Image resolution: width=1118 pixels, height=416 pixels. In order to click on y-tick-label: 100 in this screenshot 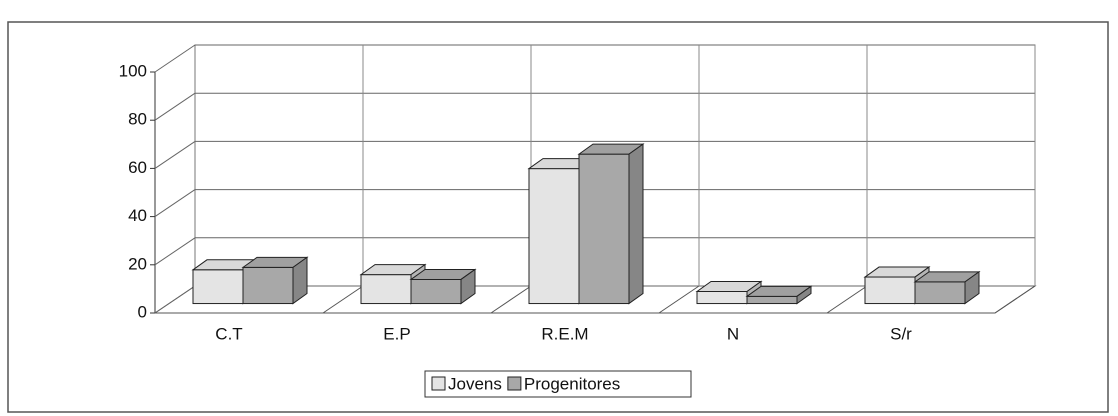, I will do `click(133, 70)`.